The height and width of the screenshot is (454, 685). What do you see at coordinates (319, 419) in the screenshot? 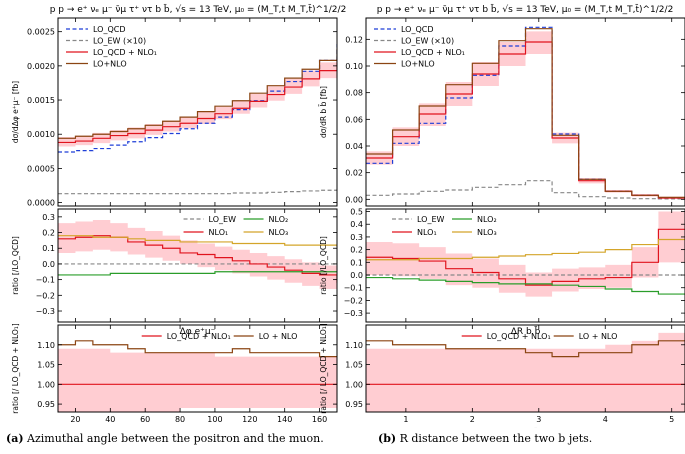
I see `x-tick-label: 160` at bounding box center [319, 419].